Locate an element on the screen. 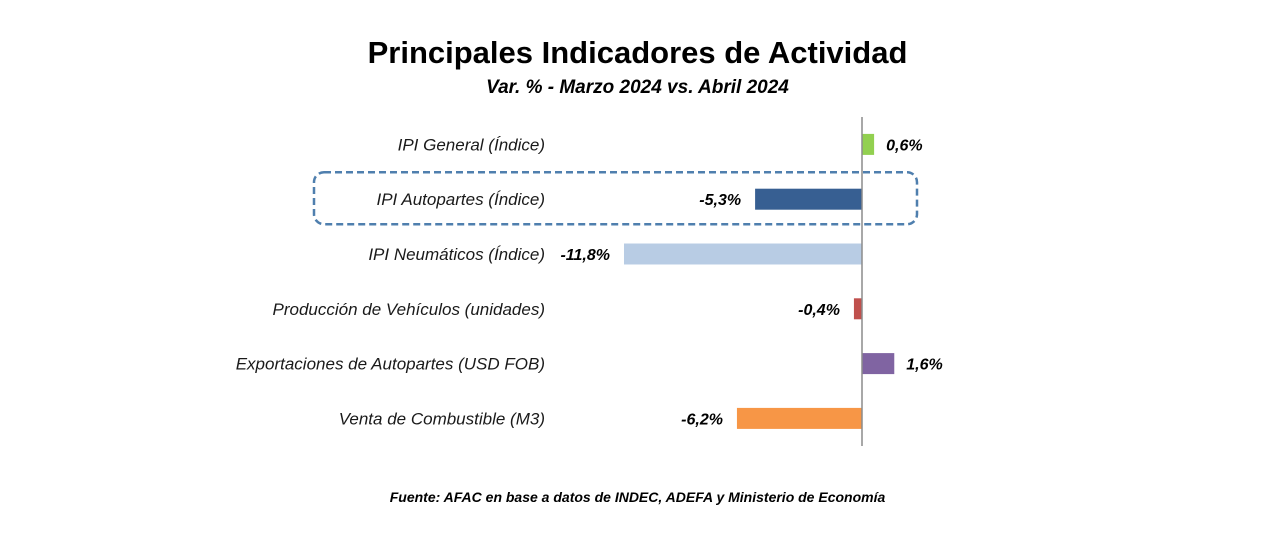  category-label-row-6: Venta de Combustible (M3) is located at coordinates (442, 418).